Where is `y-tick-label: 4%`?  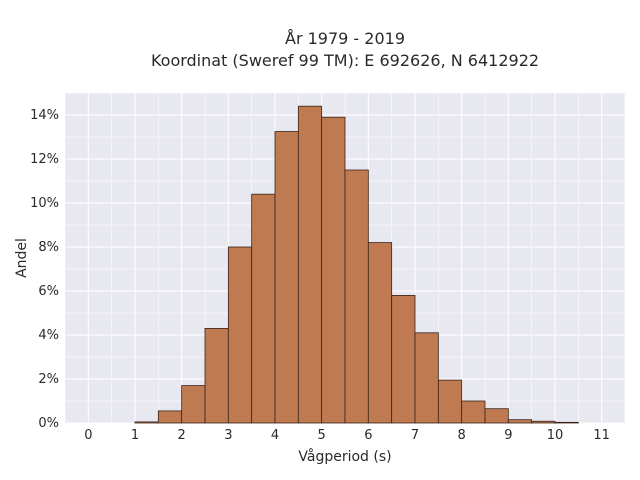 y-tick-label: 4% is located at coordinates (48, 335).